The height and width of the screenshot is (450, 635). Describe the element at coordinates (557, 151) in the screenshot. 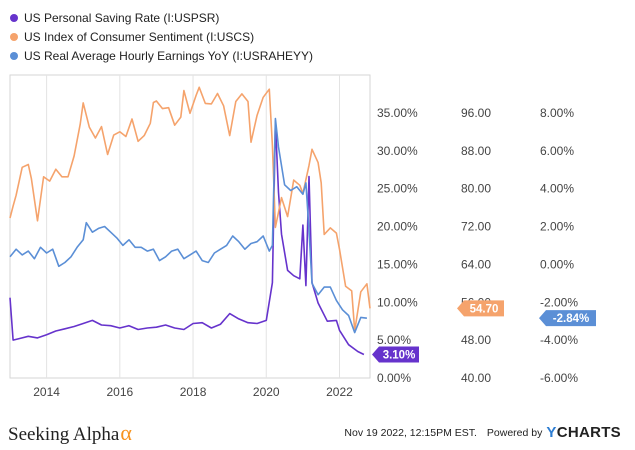

I see `y-tick-label-earnings: 6.00%` at that location.